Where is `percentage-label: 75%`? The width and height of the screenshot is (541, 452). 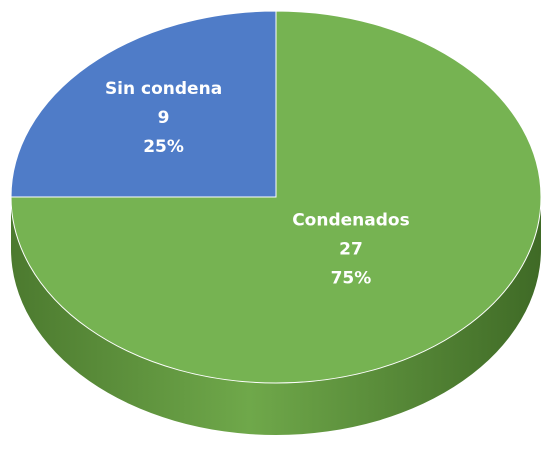
percentage-label: 75% is located at coordinates (351, 279).